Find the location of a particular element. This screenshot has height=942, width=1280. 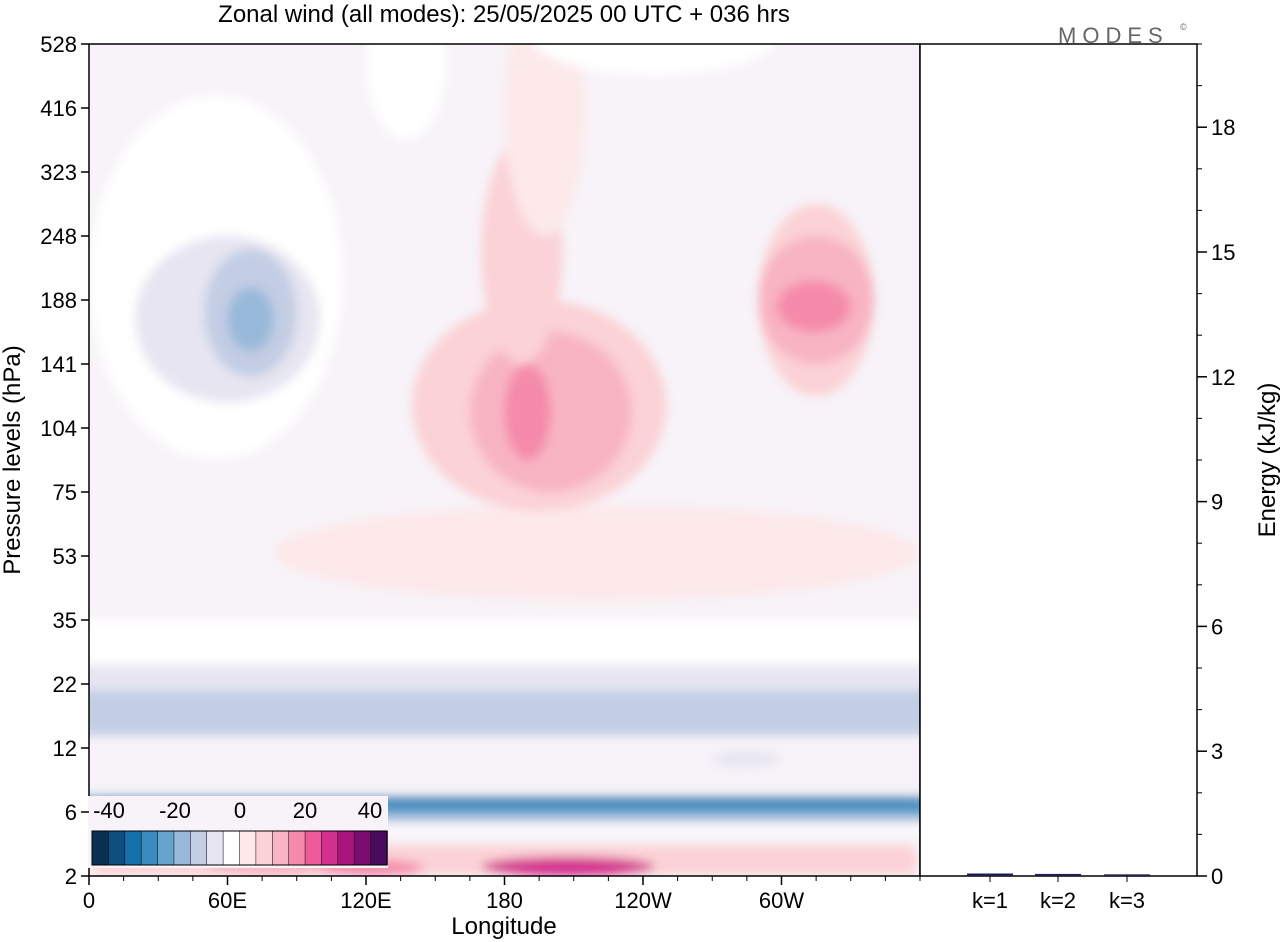

energy-tick-label: 15 is located at coordinates (1223, 252).